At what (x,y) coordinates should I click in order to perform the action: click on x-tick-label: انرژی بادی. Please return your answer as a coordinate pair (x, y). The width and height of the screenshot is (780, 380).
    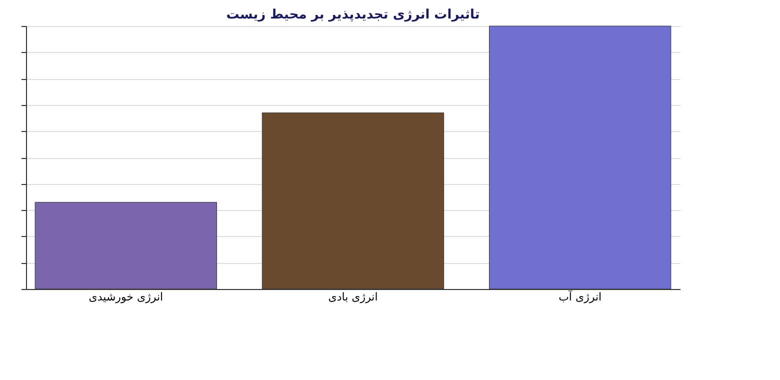
    Looking at the image, I should click on (353, 297).